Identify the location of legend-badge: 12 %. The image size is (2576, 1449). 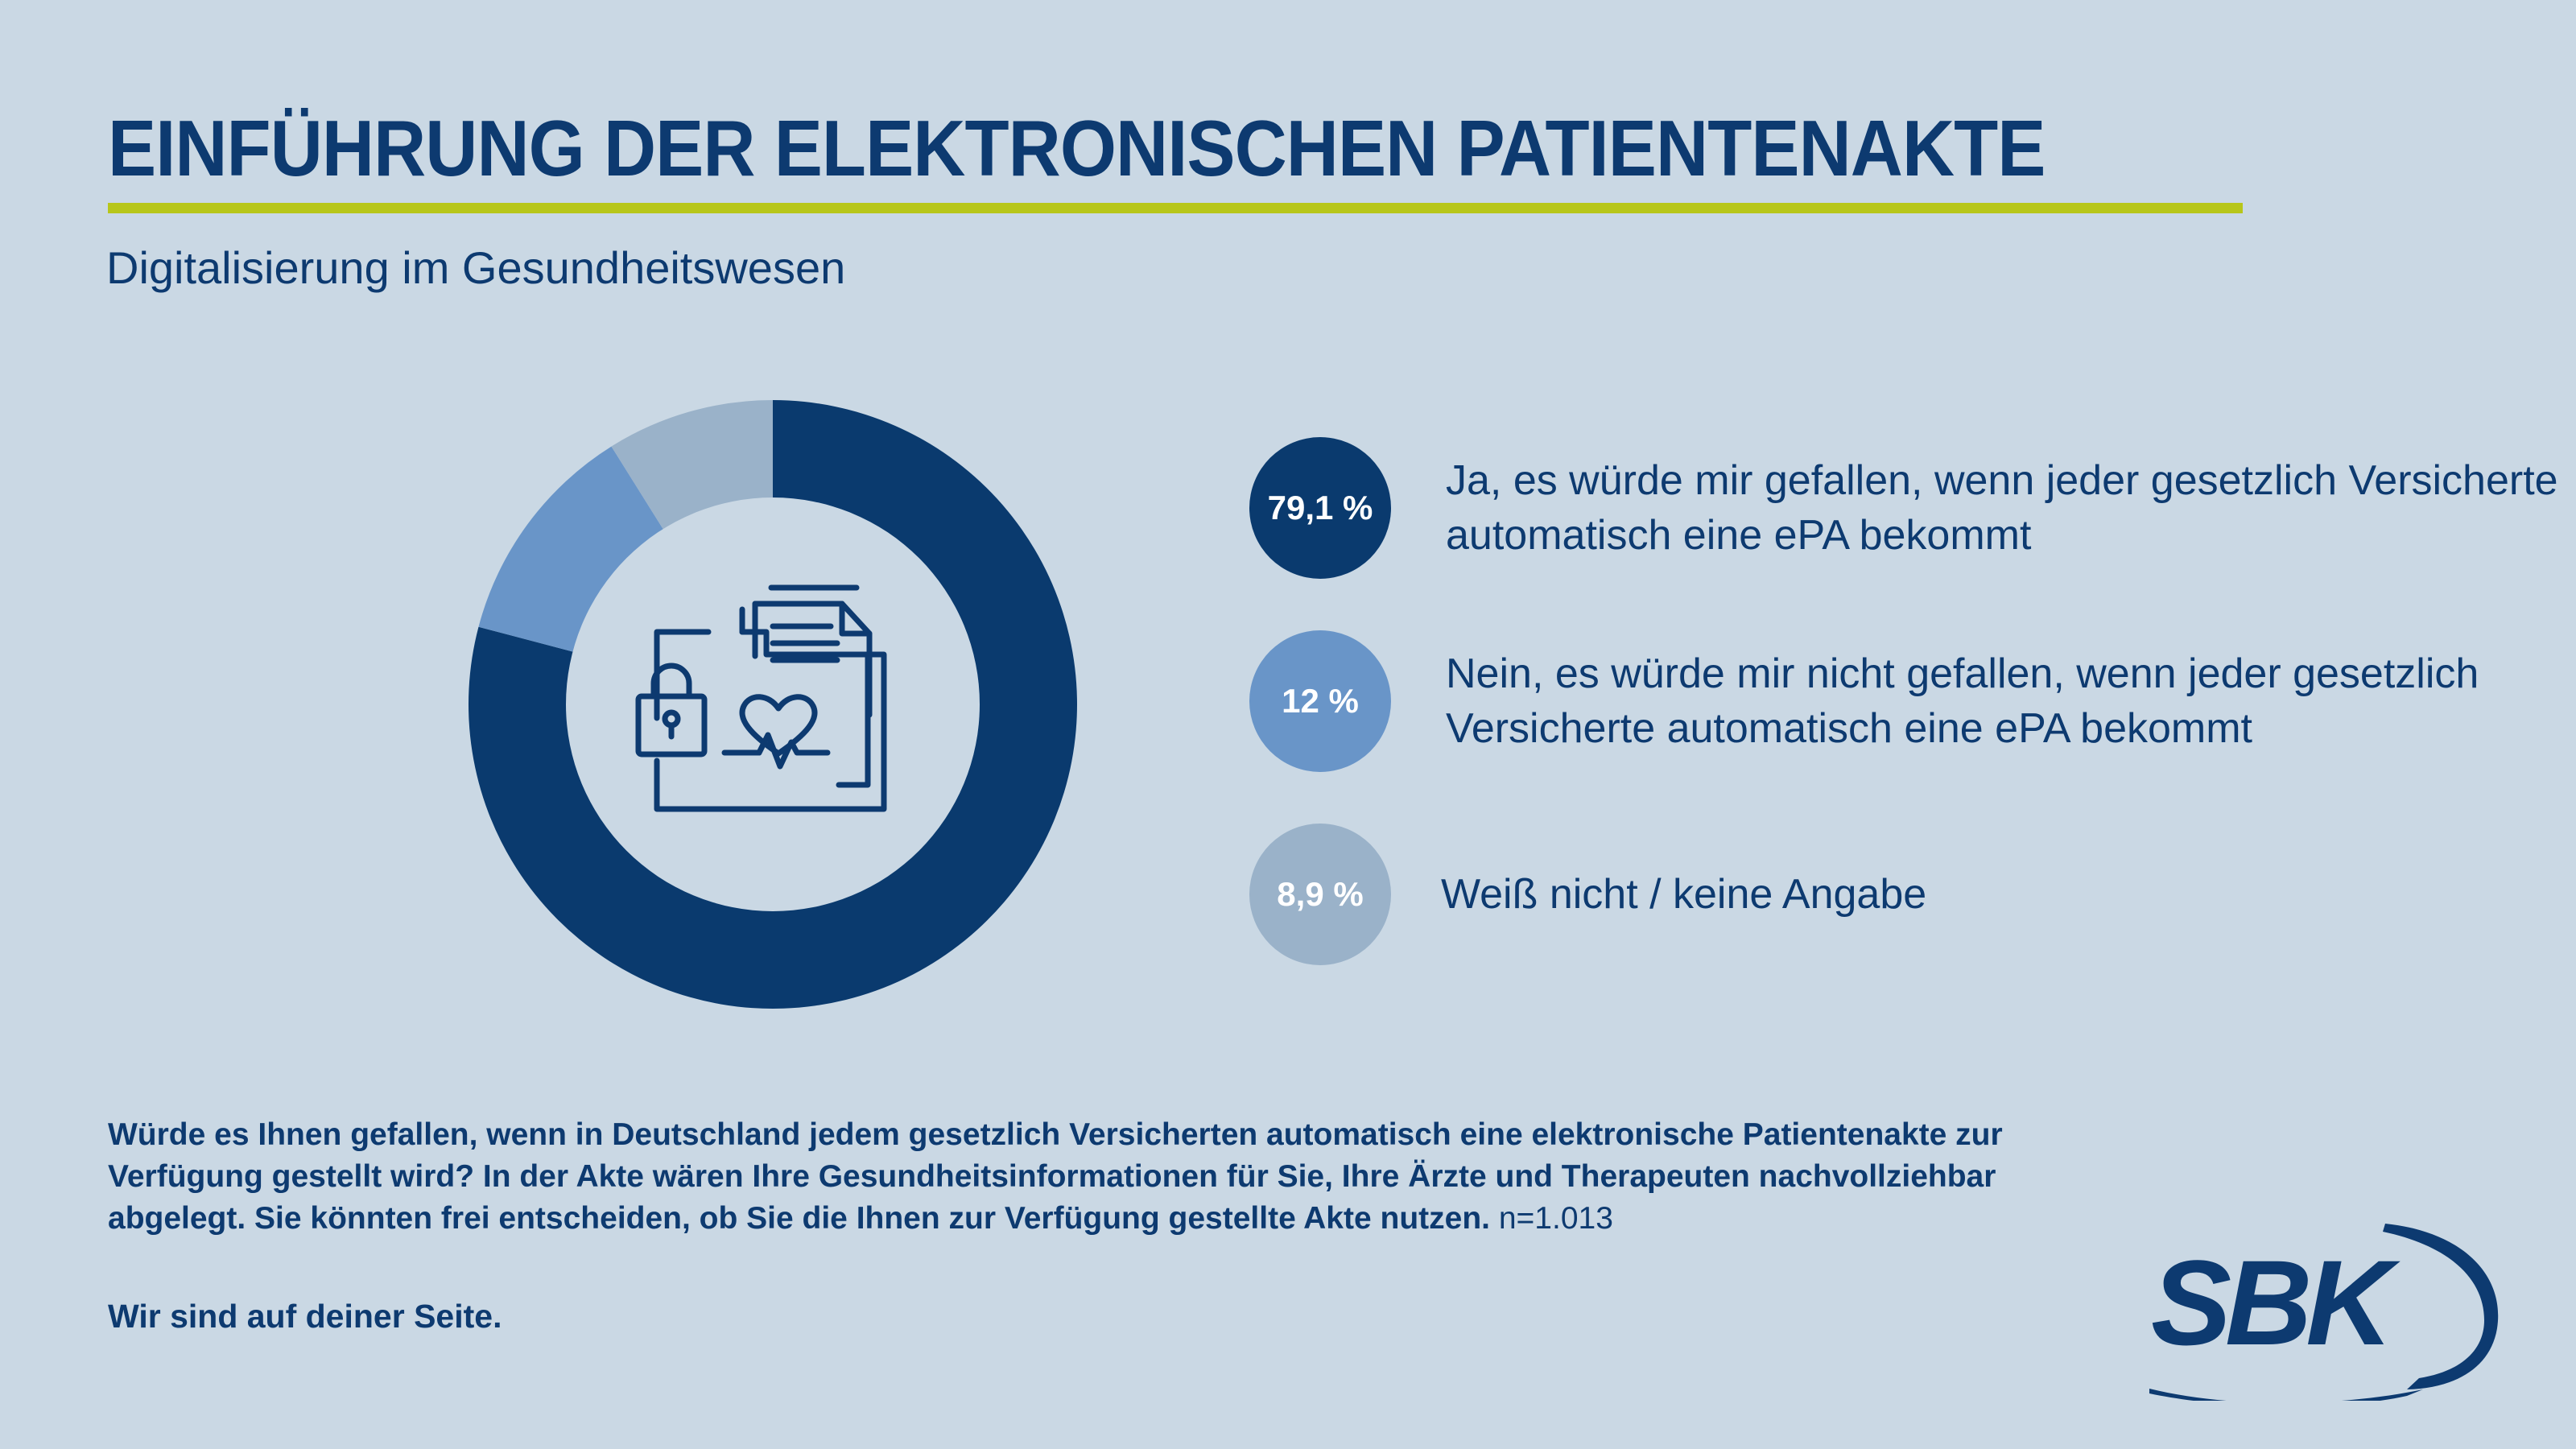
(1320, 701).